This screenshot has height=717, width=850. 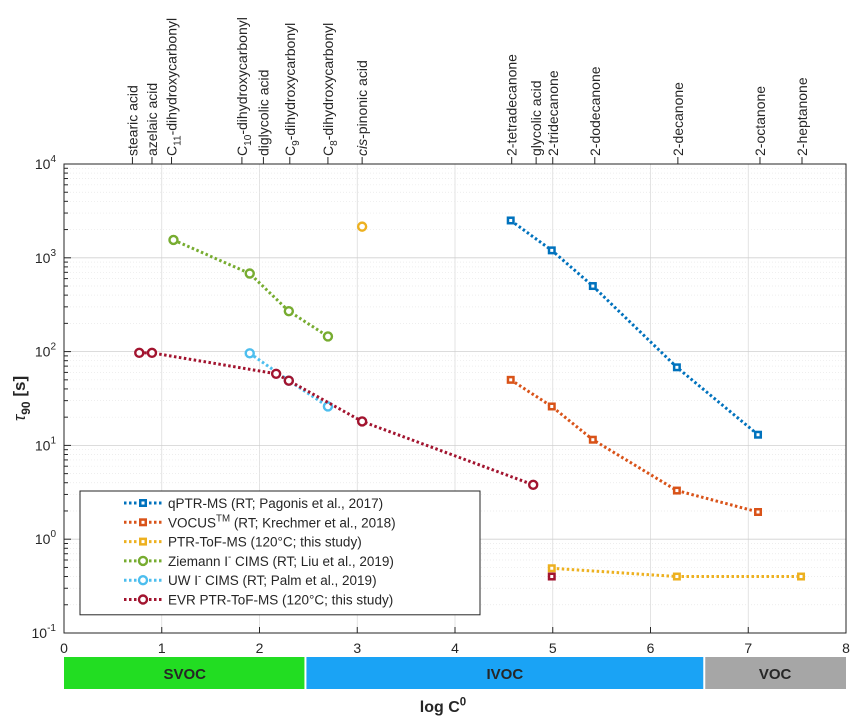 I want to click on x-axis-ticks: 0 1 2 3 4 5 6 7 8, so click(x=455, y=641).